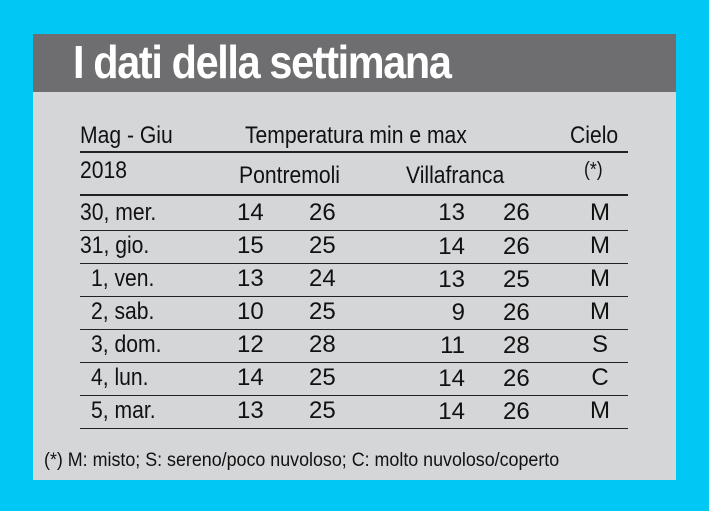  Describe the element at coordinates (262, 62) in the screenshot. I see `page-title: I dati della settimana` at that location.